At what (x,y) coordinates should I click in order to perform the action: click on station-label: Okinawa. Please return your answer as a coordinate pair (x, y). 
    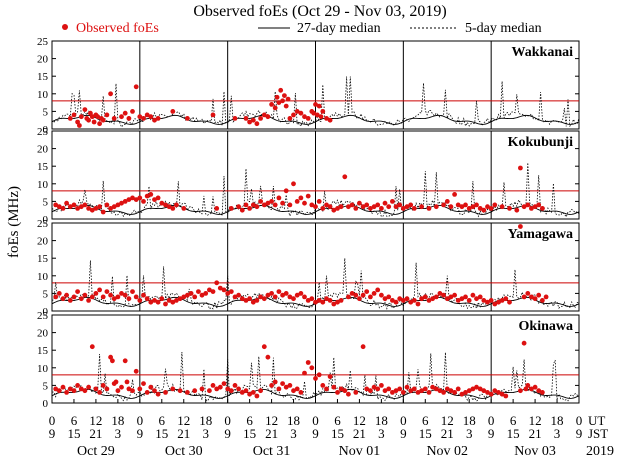
    Looking at the image, I should click on (546, 326).